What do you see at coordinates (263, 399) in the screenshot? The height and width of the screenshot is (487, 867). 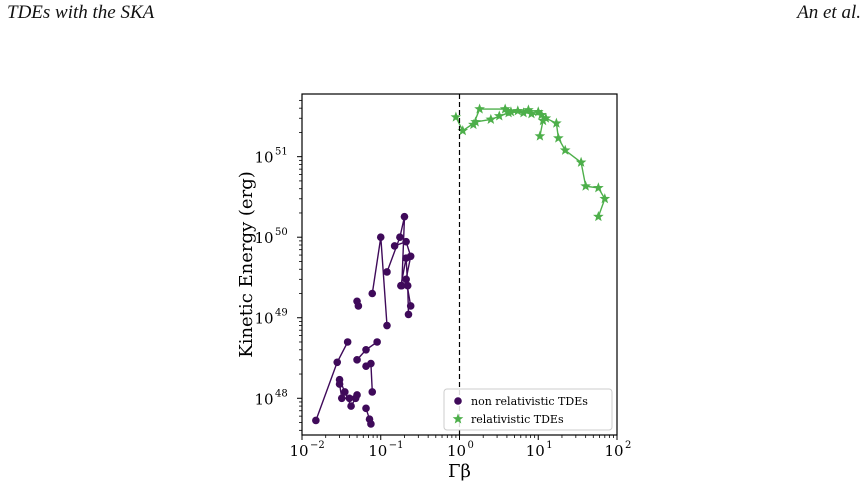 I see `y-tick-label-0: 10` at bounding box center [263, 399].